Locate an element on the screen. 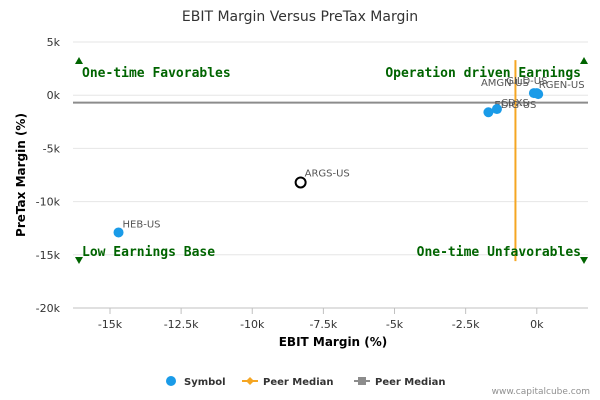  axes is located at coordinates (330, 310).